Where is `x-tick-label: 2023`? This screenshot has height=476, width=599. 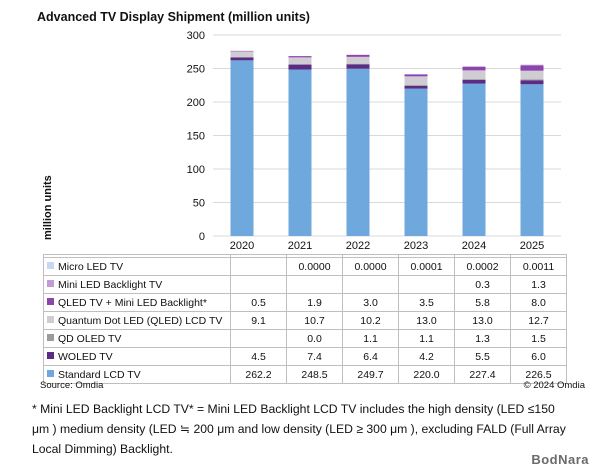 x-tick-label: 2023 is located at coordinates (416, 246).